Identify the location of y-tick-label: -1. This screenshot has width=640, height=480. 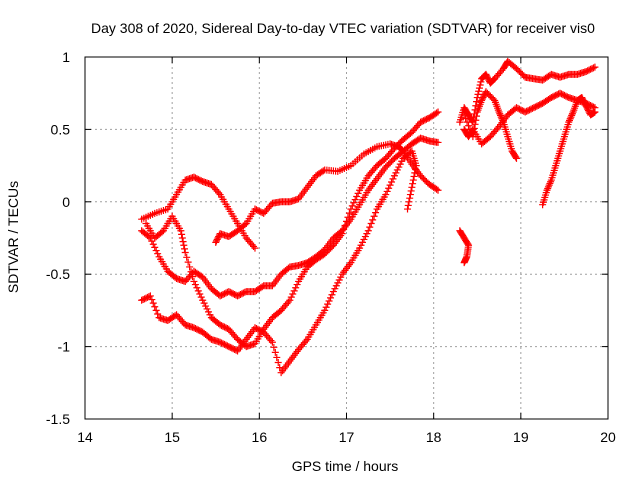
(64, 347).